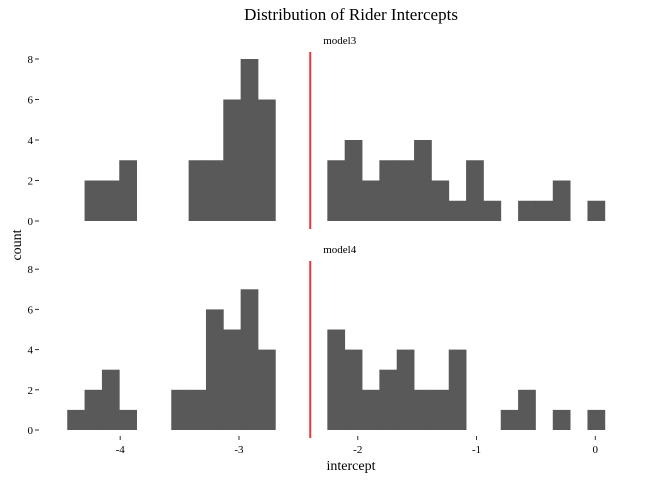 Image resolution: width=672 pixels, height=480 pixels. I want to click on x-tick-label: 0, so click(596, 450).